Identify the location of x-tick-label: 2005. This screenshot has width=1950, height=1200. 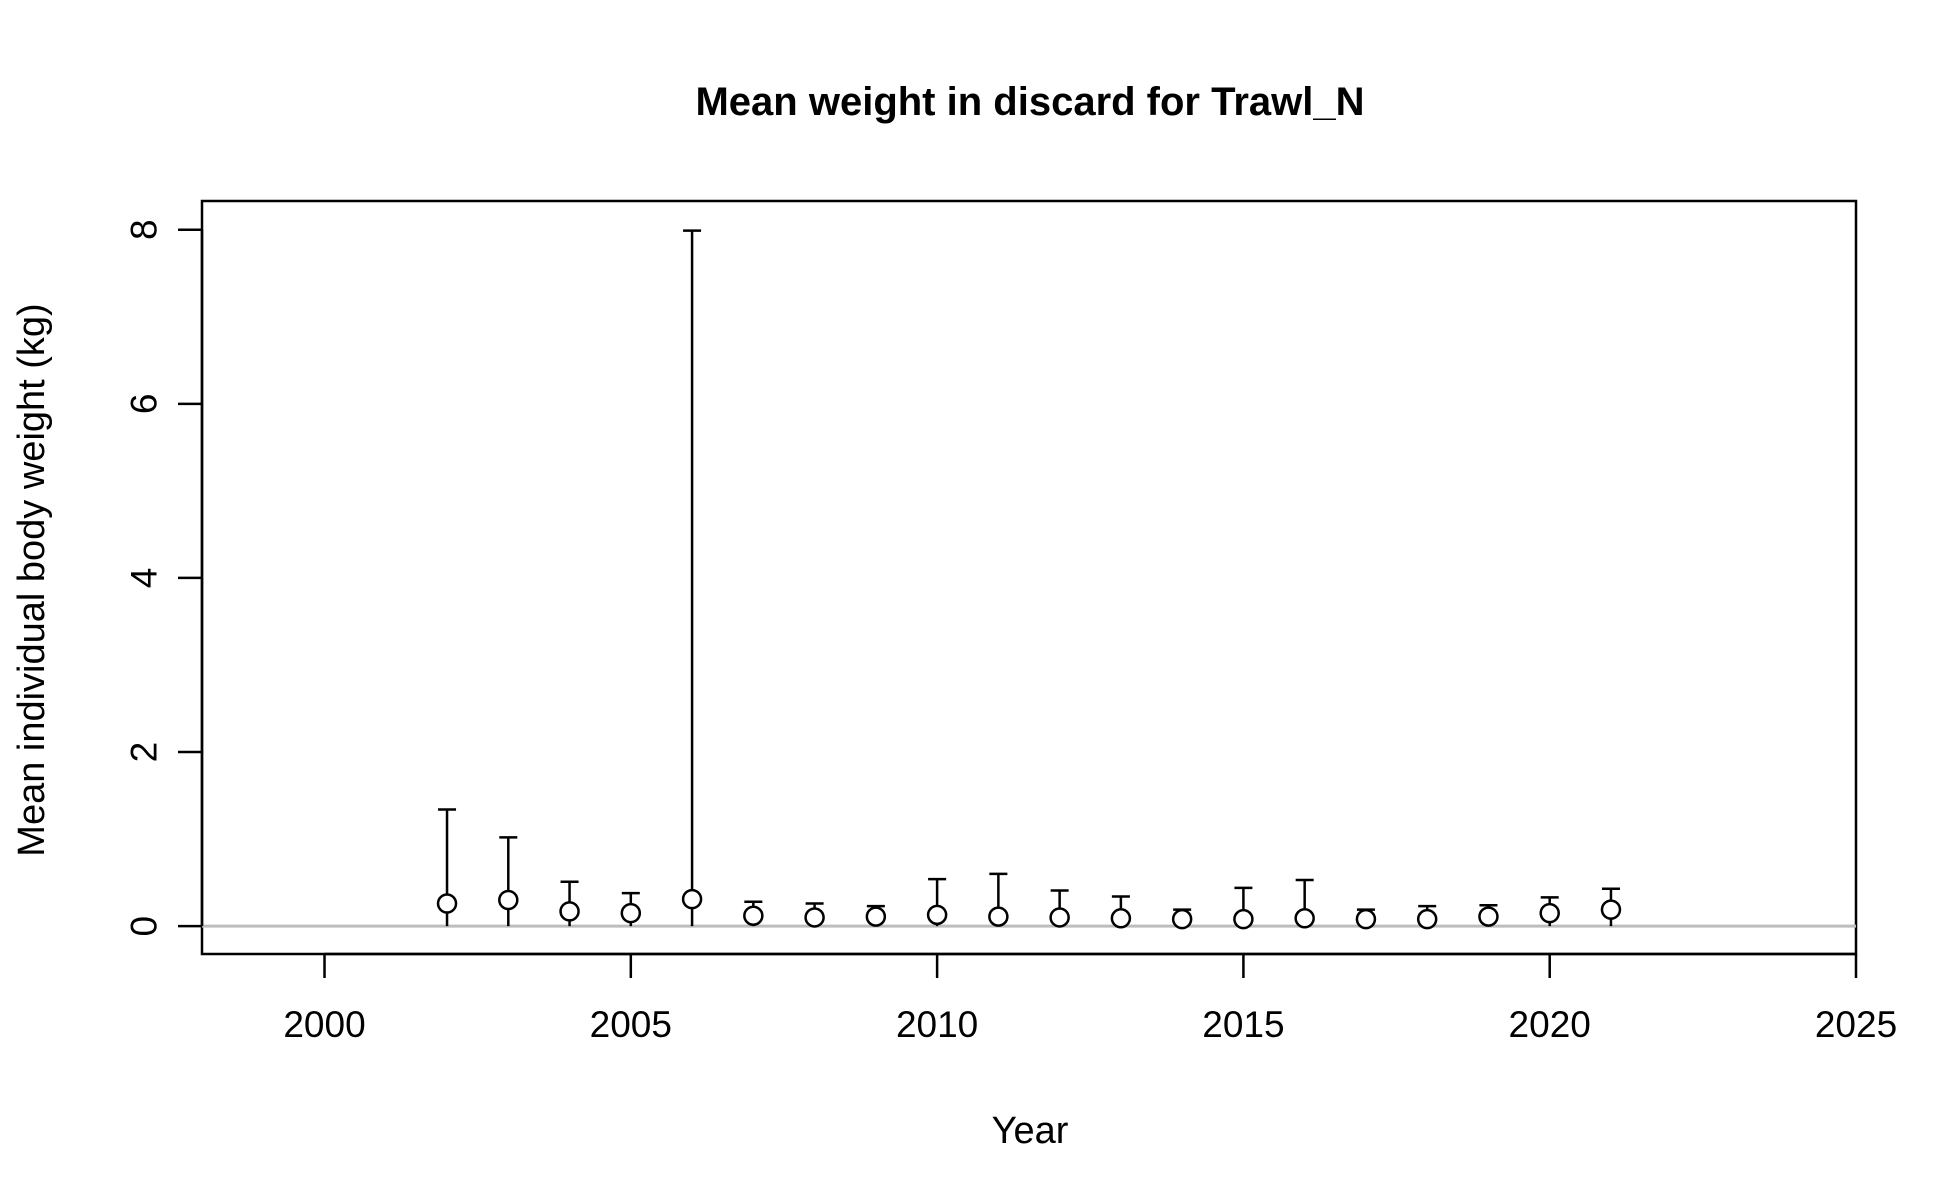
(631, 1024).